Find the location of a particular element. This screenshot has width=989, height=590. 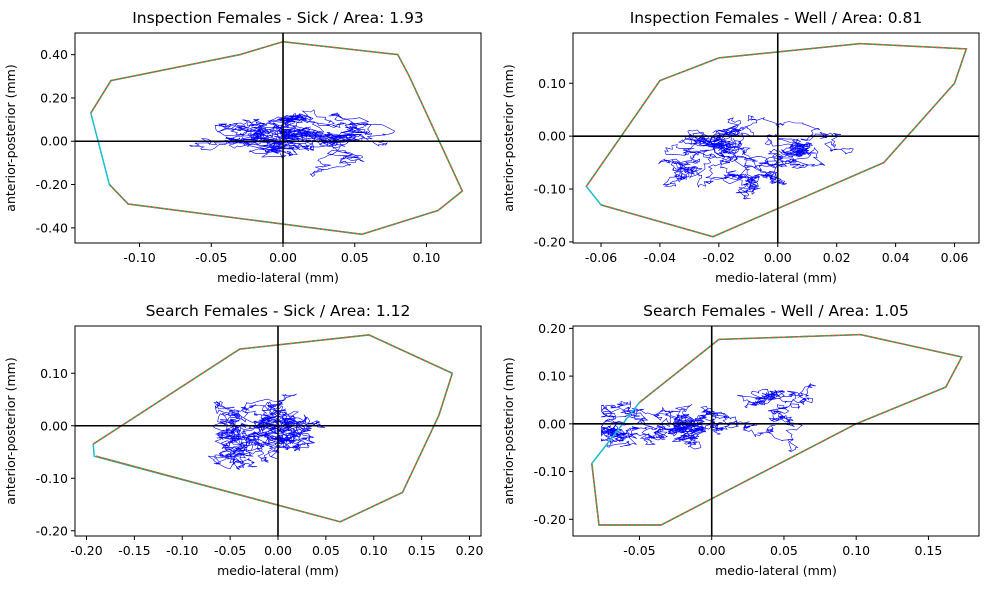

x-tick-label: 0.04 is located at coordinates (896, 257).